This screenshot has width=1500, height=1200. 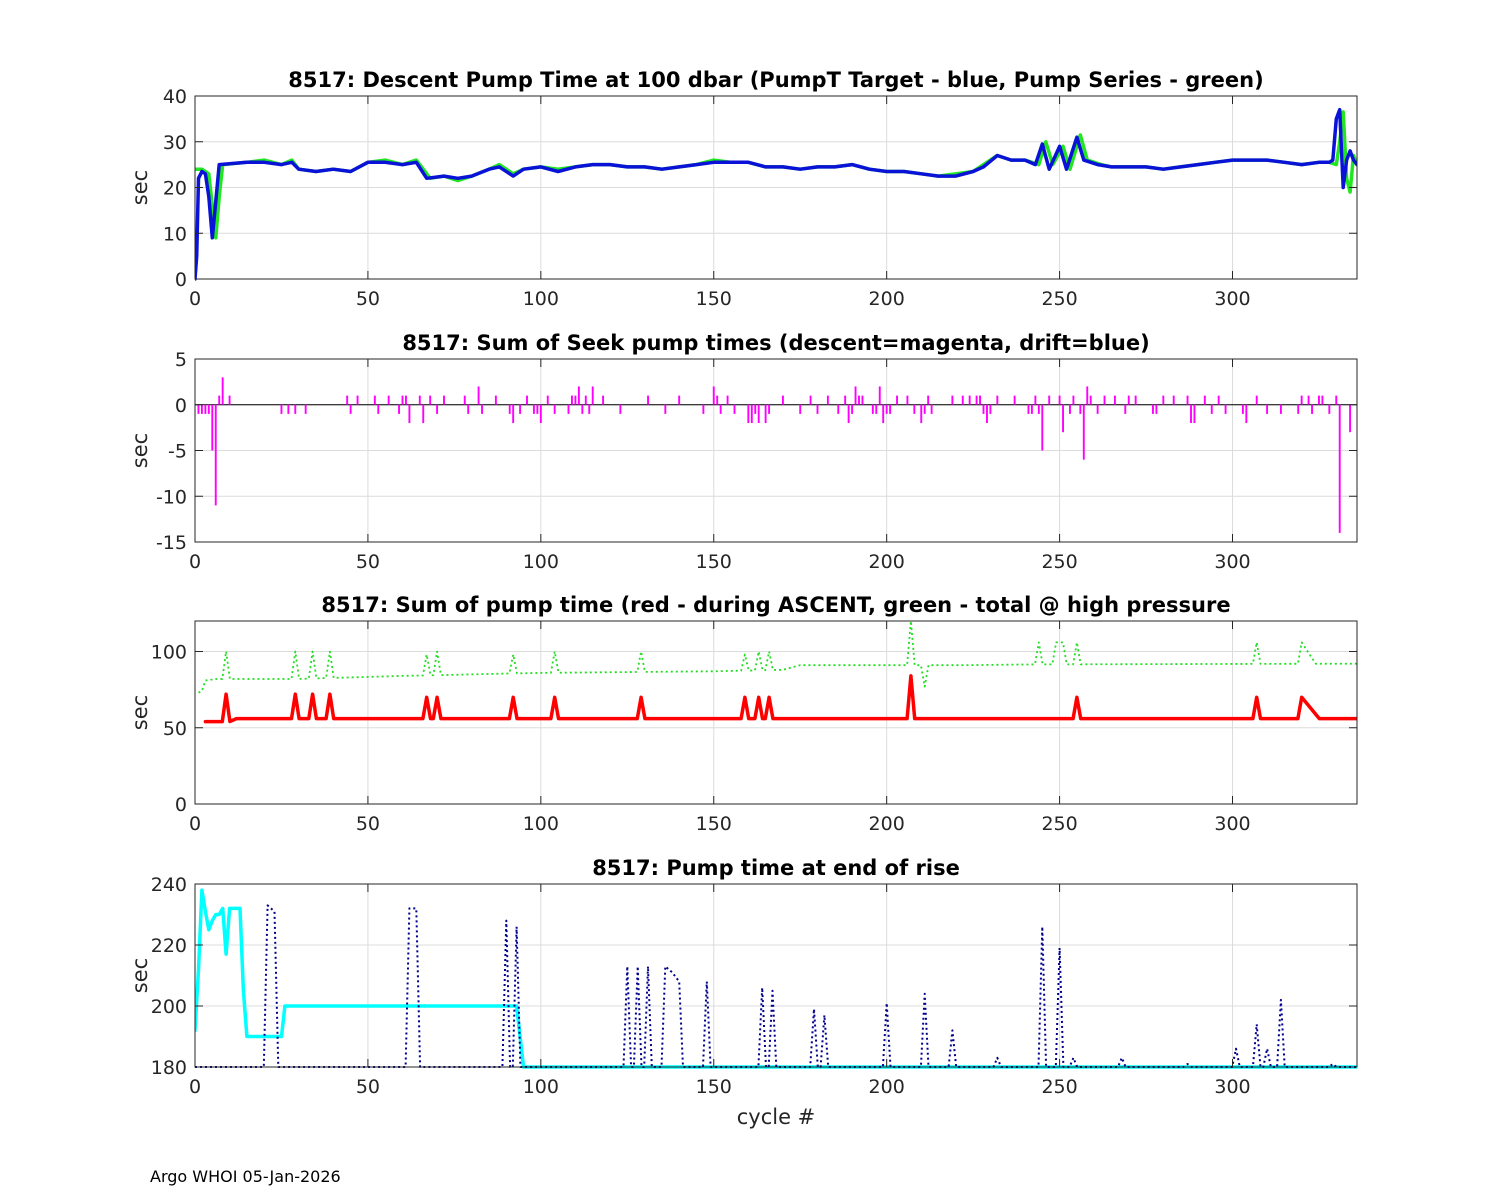 What do you see at coordinates (181, 805) in the screenshot?
I see `y-tick-label: 0` at bounding box center [181, 805].